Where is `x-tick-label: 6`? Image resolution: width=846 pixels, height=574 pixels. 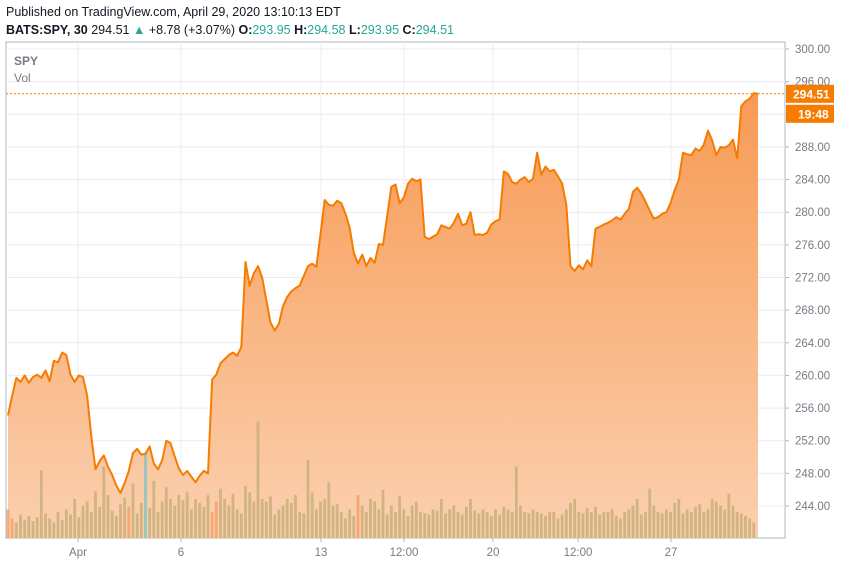
x-tick-label: 6 is located at coordinates (181, 553).